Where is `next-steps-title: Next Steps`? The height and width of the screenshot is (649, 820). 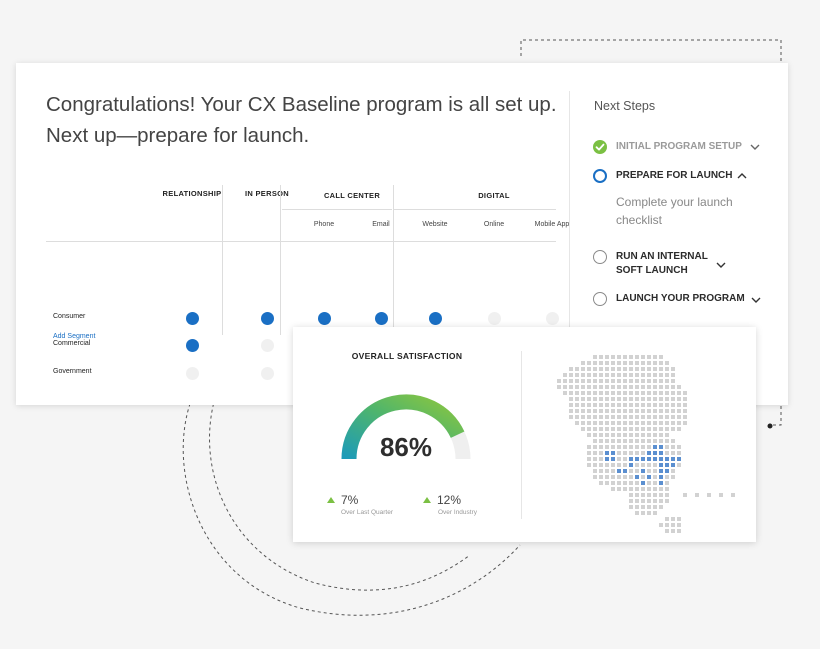
next-steps-title: Next Steps is located at coordinates (625, 106).